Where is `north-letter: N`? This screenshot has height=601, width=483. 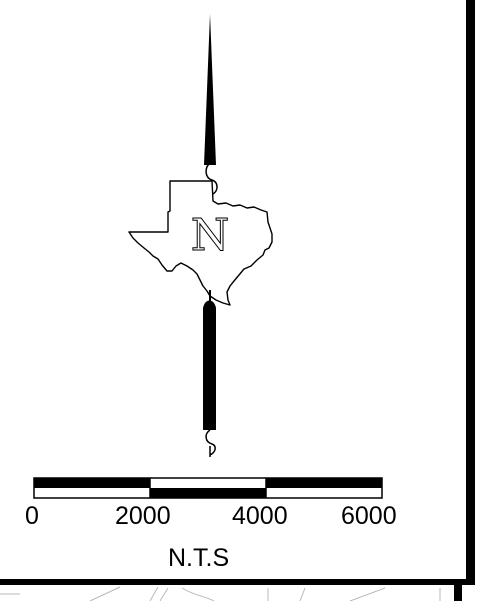 north-letter: N is located at coordinates (210, 235).